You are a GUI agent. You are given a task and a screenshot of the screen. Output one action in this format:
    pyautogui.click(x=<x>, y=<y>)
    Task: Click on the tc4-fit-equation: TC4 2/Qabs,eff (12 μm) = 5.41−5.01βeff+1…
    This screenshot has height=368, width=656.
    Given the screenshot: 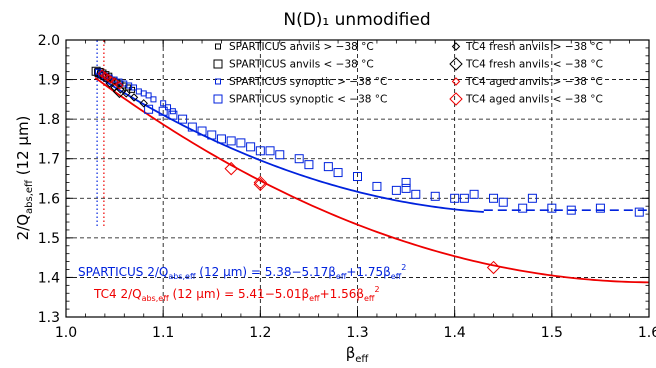 What is the action you would take?
    pyautogui.click(x=236, y=294)
    